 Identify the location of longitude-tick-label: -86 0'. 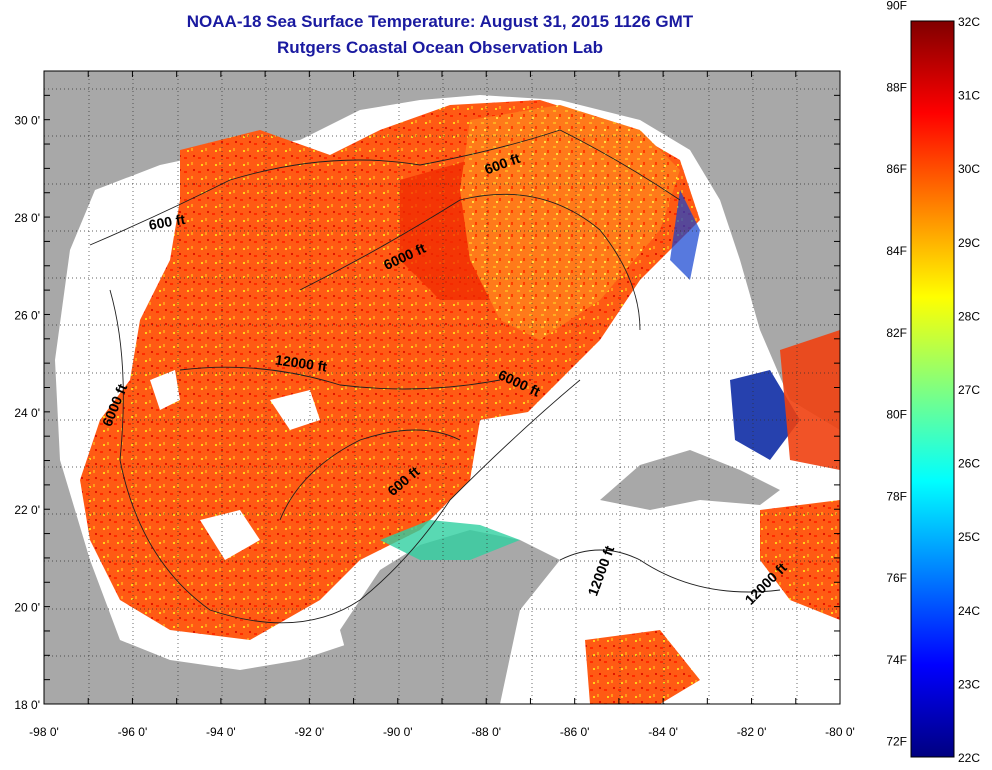
(575, 732).